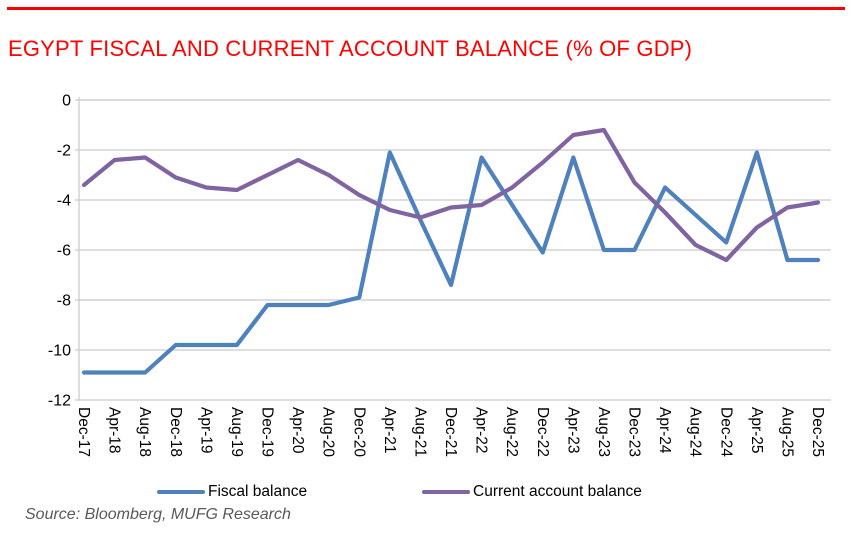 Image resolution: width=851 pixels, height=539 pixels. I want to click on legend-item-fiscal-balance: Fiscal balance, so click(232, 492).